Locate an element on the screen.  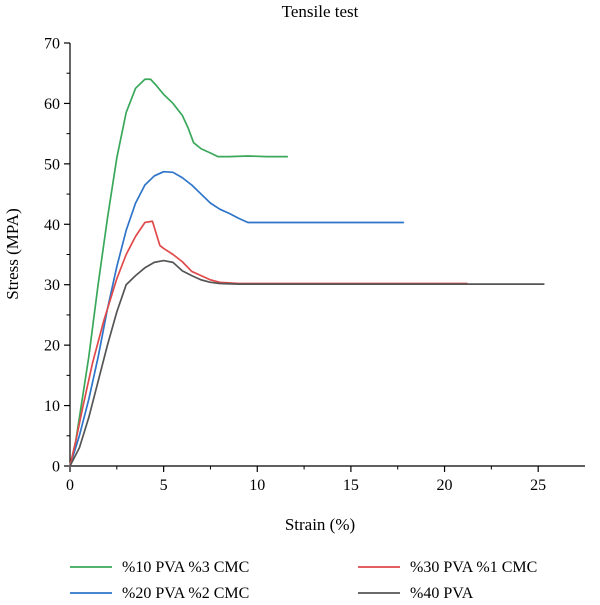
y-tick-label: 20 is located at coordinates (52, 346).